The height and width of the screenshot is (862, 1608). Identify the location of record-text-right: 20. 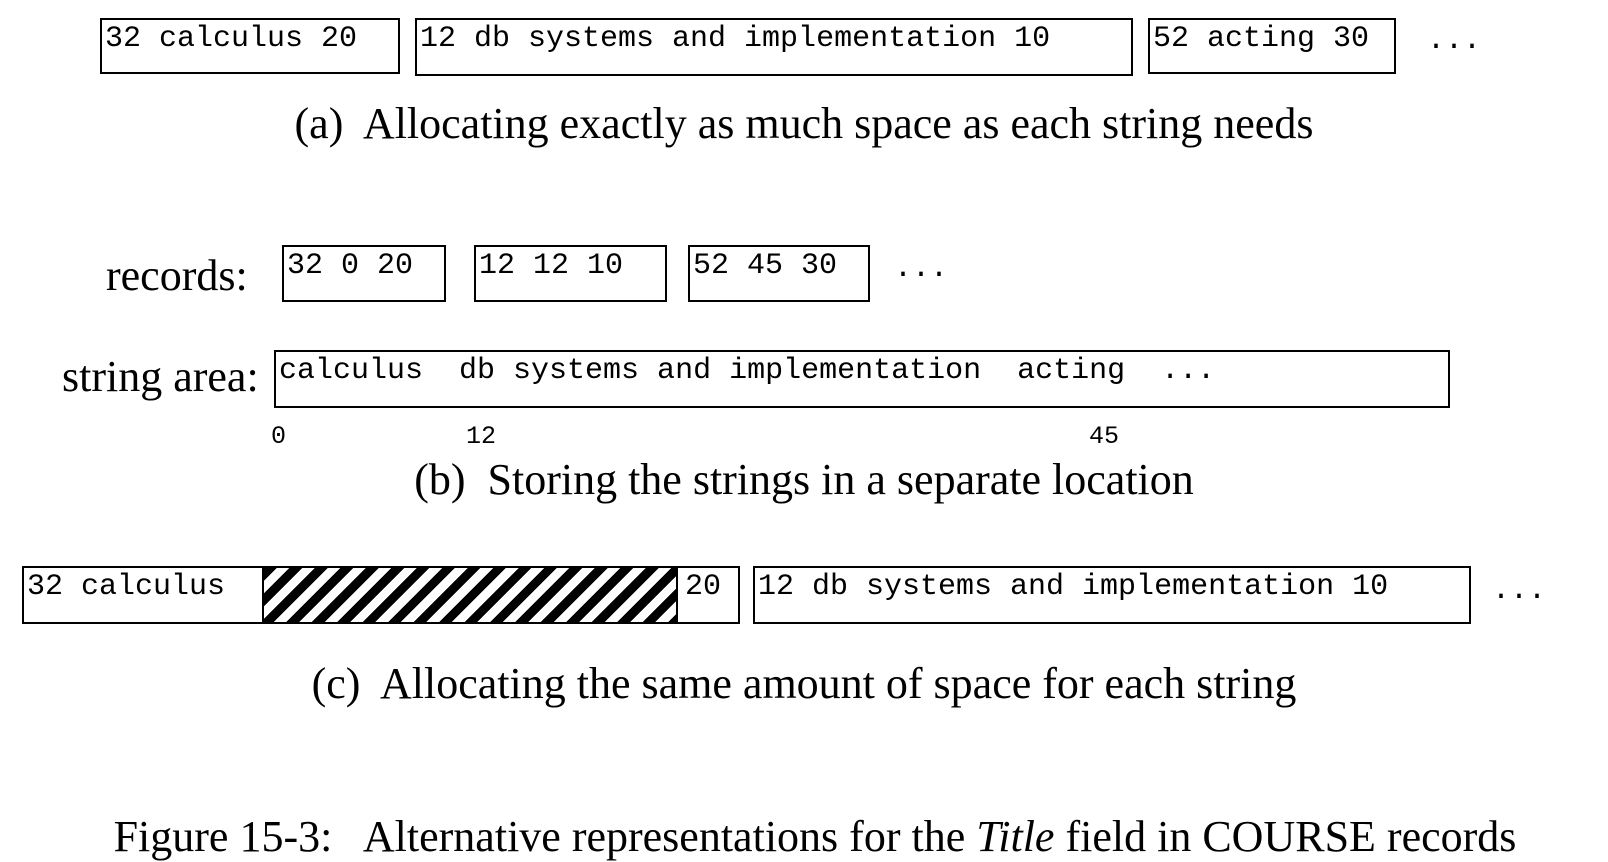
(703, 587).